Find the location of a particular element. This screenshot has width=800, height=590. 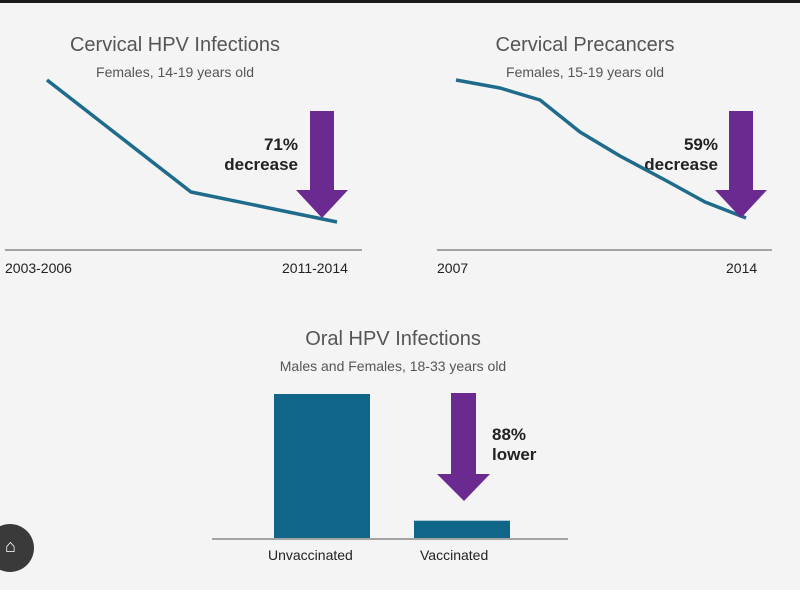

chart1-annotation: 71% decrease is located at coordinates (255, 155).